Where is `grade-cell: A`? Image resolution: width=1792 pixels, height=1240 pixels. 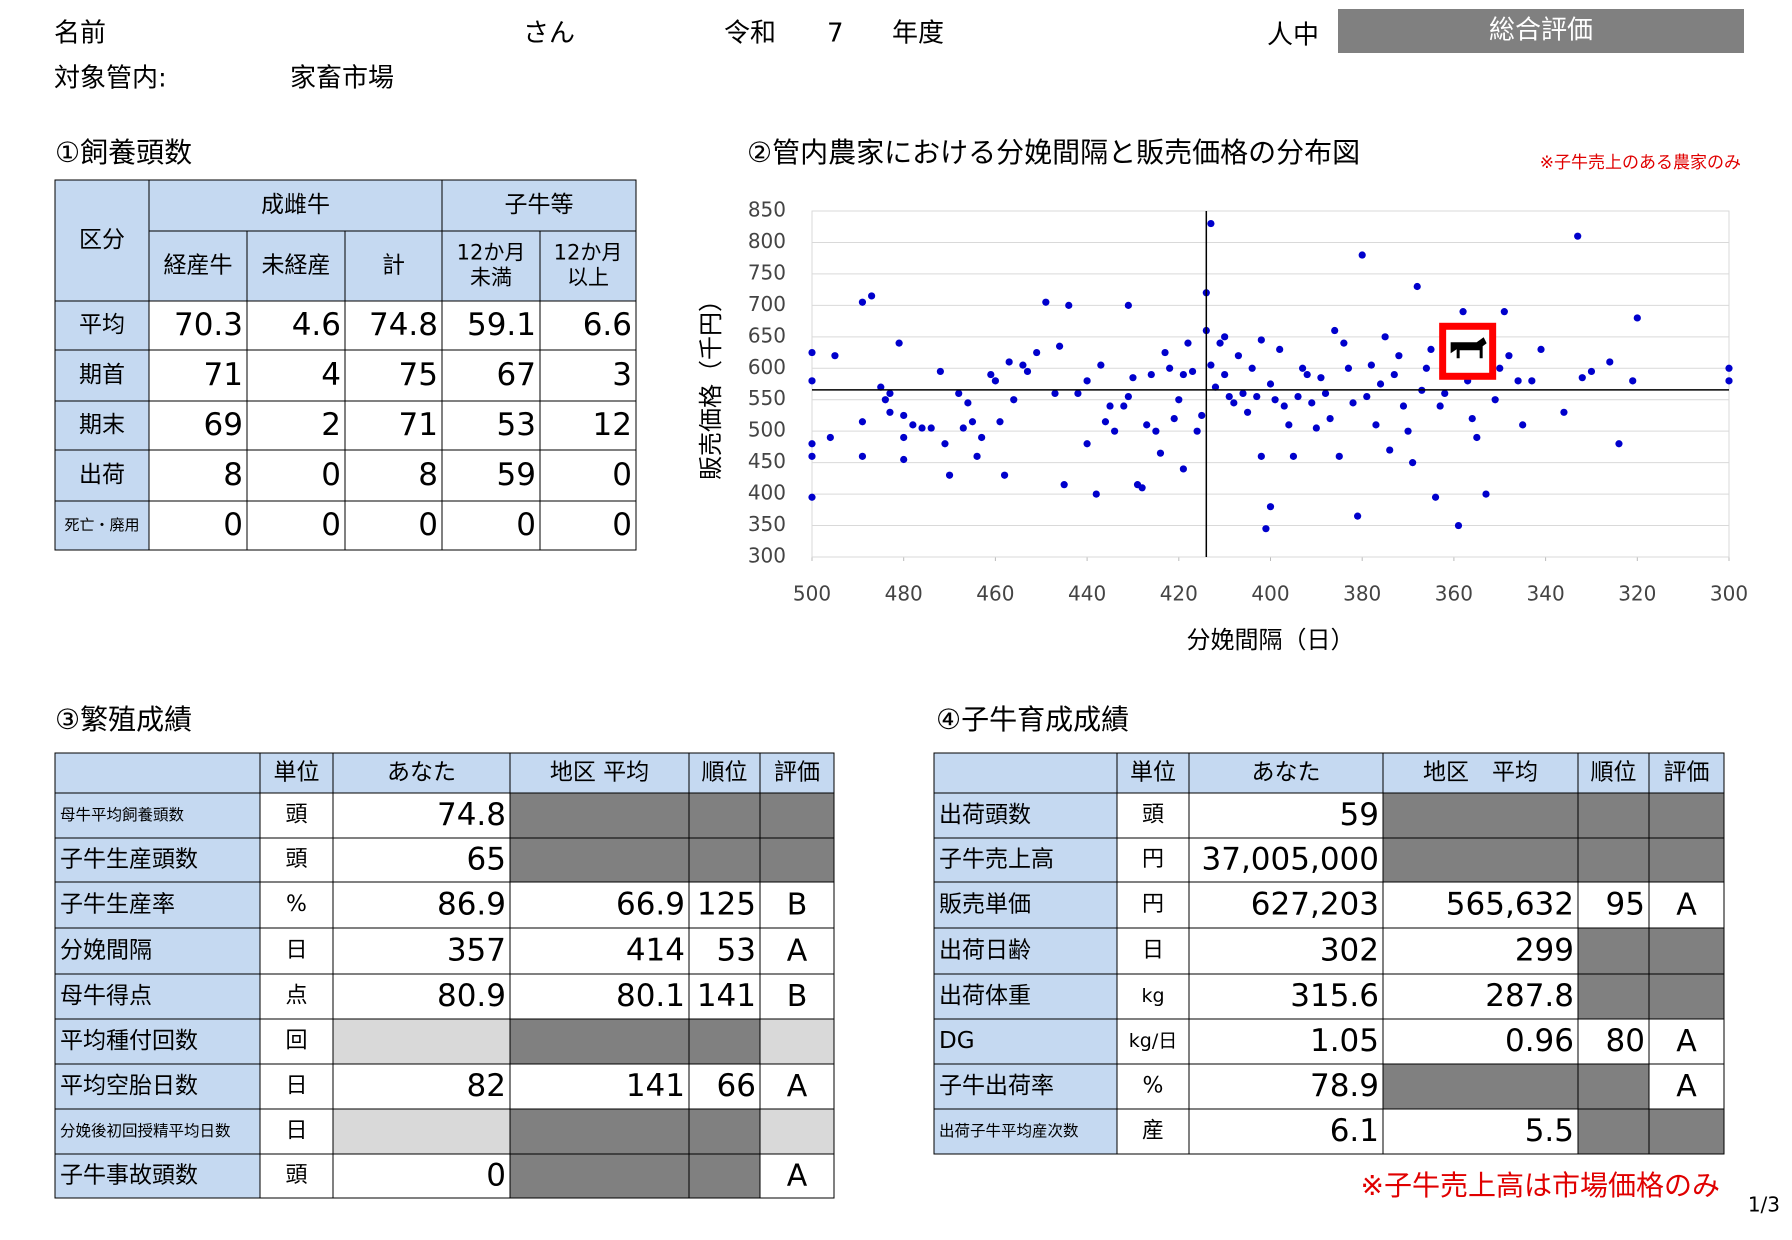 grade-cell: A is located at coordinates (1686, 1041).